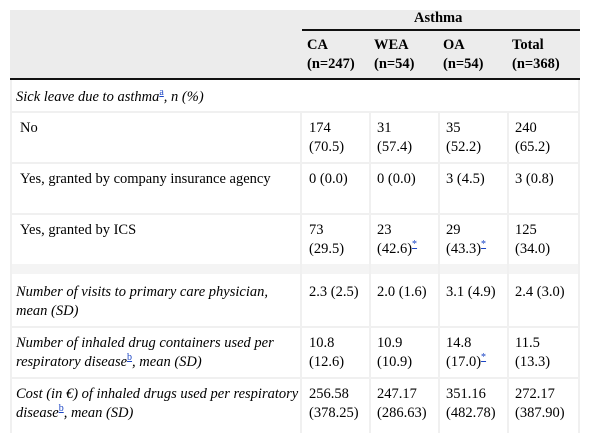 This screenshot has height=433, width=590. Describe the element at coordinates (334, 292) in the screenshot. I see `cell-visits-ca: 2.3 (2.5)` at that location.